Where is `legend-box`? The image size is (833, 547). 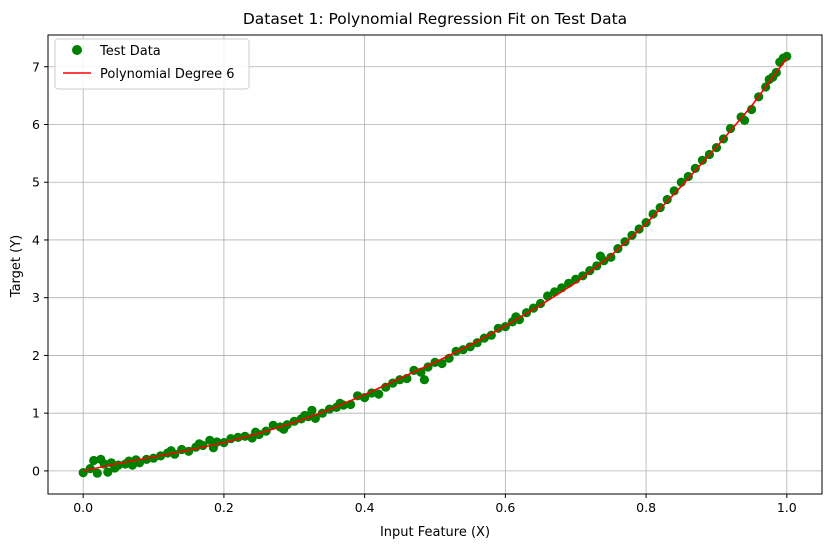
legend-box is located at coordinates (152, 64).